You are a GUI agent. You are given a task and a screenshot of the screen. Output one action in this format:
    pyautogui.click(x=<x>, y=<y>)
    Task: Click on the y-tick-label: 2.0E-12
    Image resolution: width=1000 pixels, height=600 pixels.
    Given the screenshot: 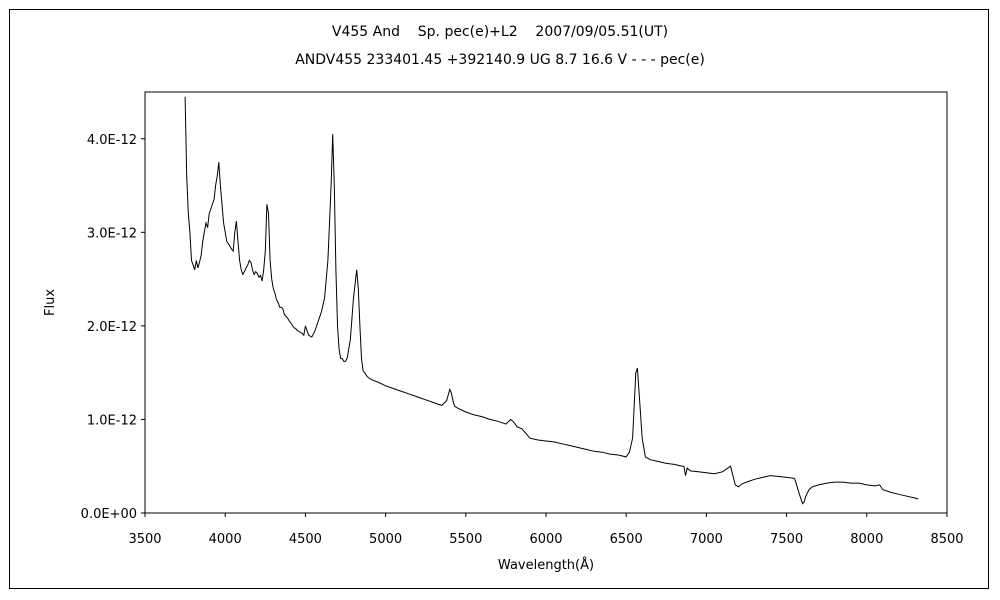 What is the action you would take?
    pyautogui.click(x=112, y=327)
    